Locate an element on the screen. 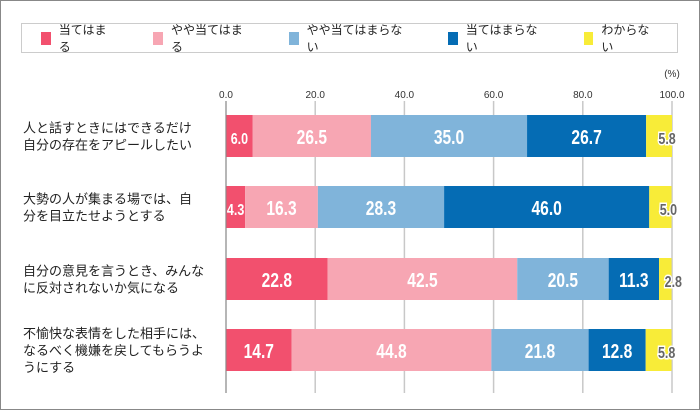 This screenshot has width=700, height=410. legend-item: 当てはまらない is located at coordinates (497, 38).